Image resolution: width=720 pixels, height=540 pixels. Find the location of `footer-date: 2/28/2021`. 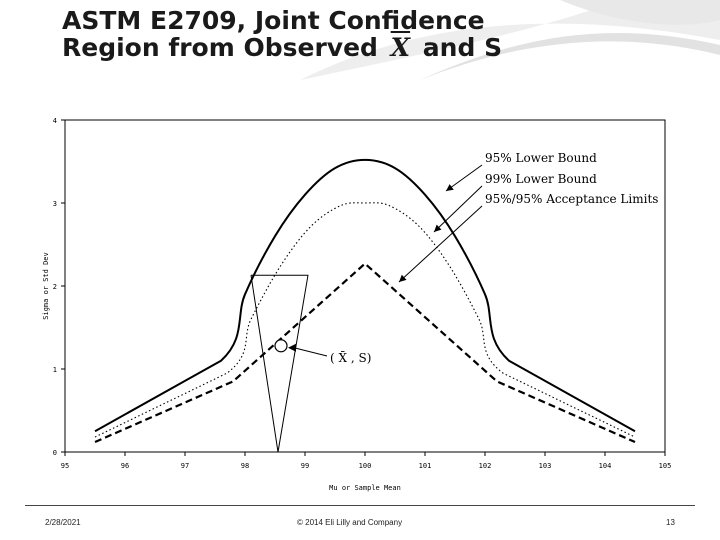

footer-date: 2/28/2021 is located at coordinates (63, 522).